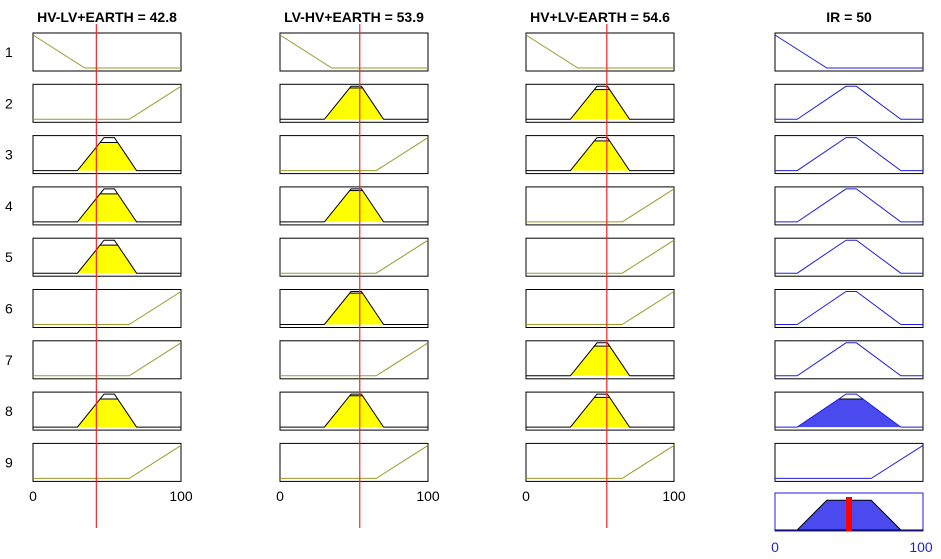 This screenshot has width=941, height=559. I want to click on input-1-rule-2-panel, so click(107, 103).